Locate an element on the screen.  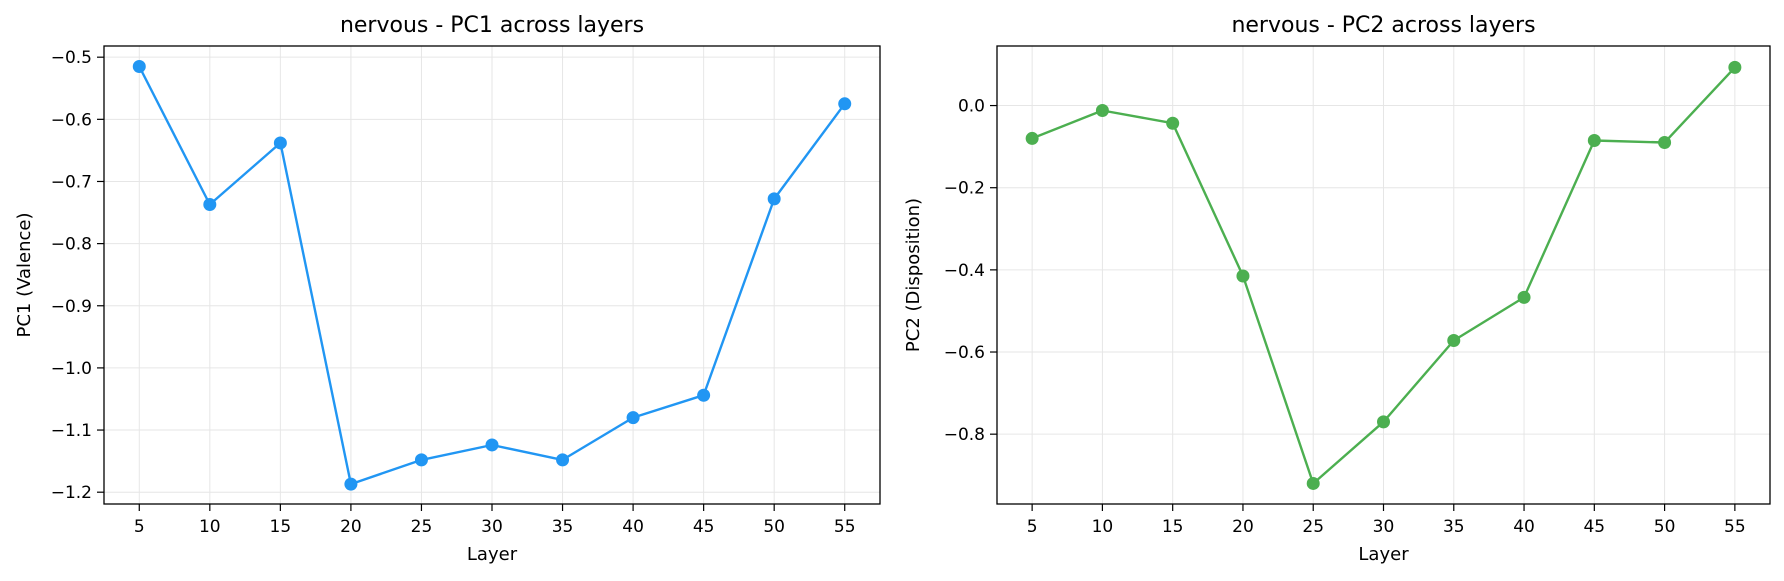
y-ticks-pc2: 0.0 −0.2 −0.4 −0.6 −0.8 is located at coordinates (970, 271).